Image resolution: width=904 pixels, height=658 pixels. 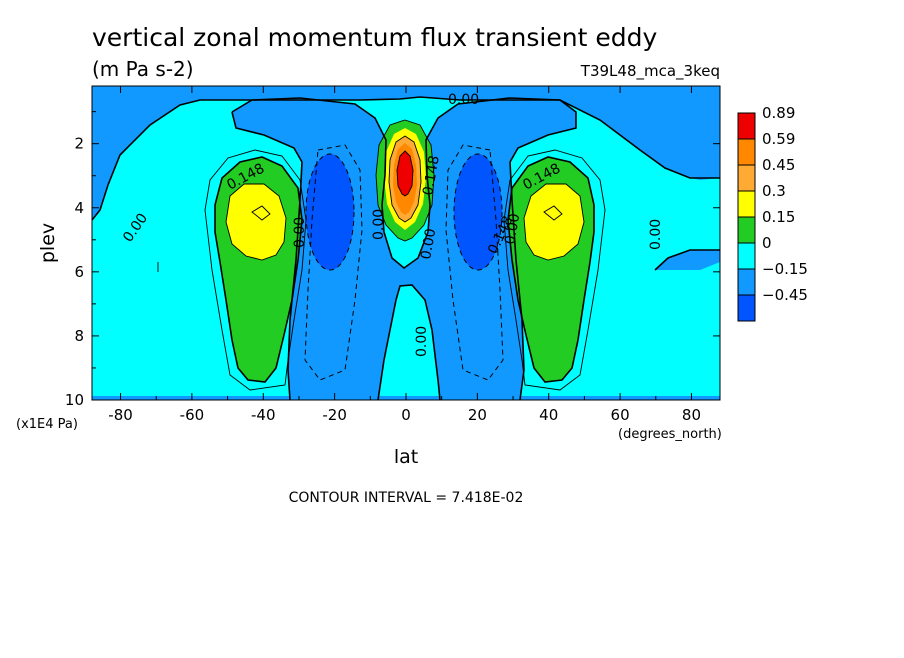 I want to click on y-units-label: (x1E4 Pa), so click(x=47, y=424).